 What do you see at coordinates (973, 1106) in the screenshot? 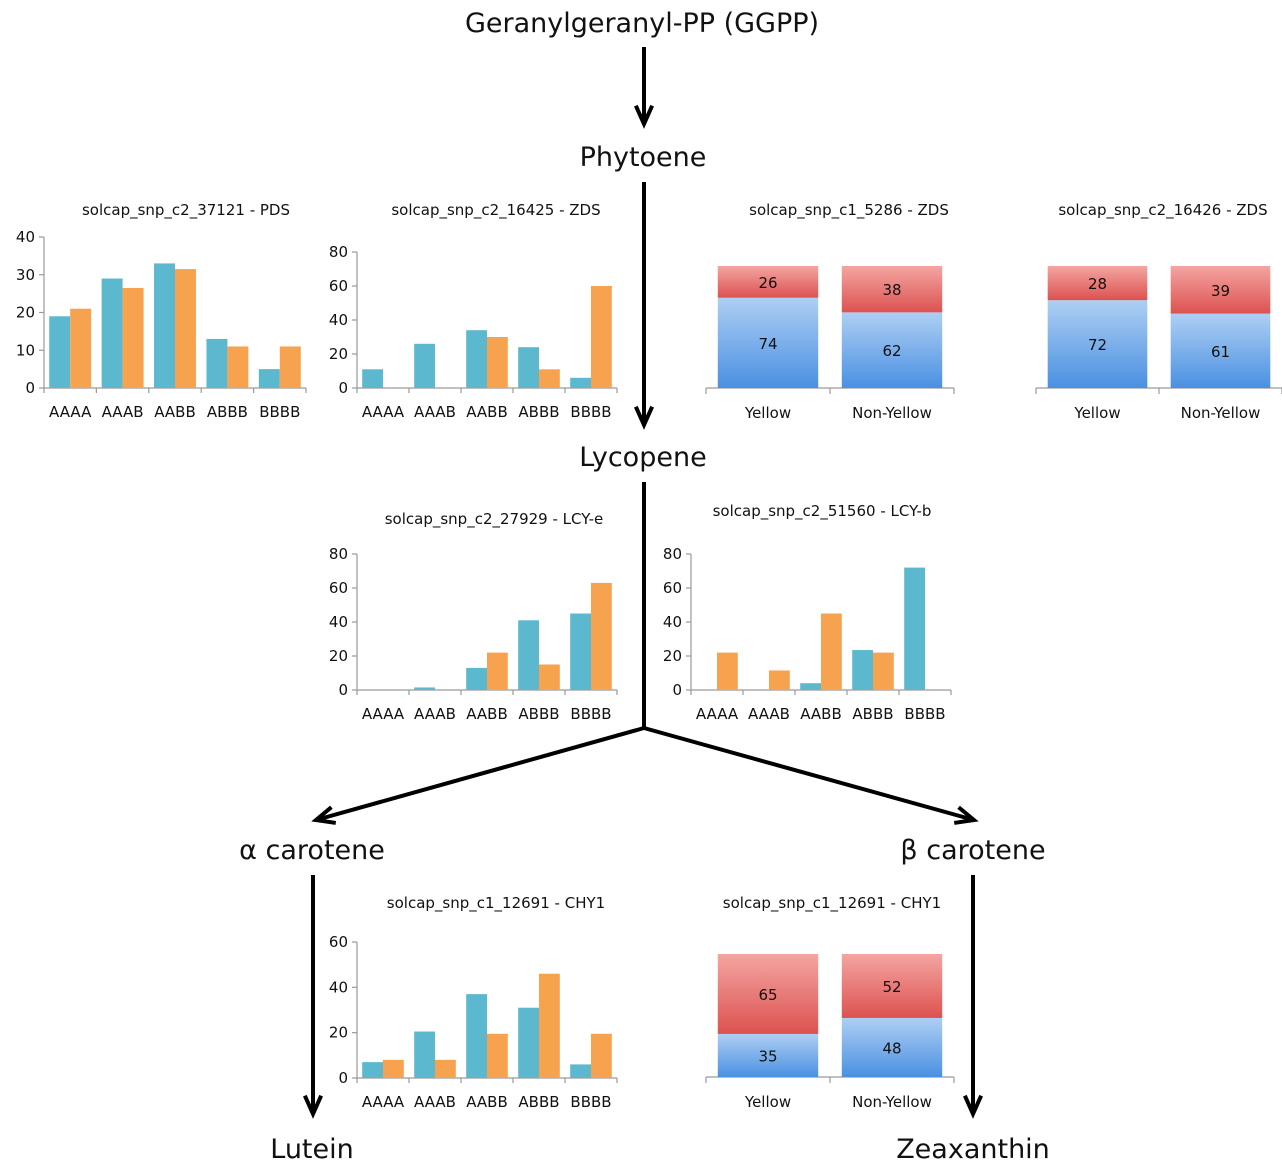
I see `arrow-beta-zeaxanthin-head` at bounding box center [973, 1106].